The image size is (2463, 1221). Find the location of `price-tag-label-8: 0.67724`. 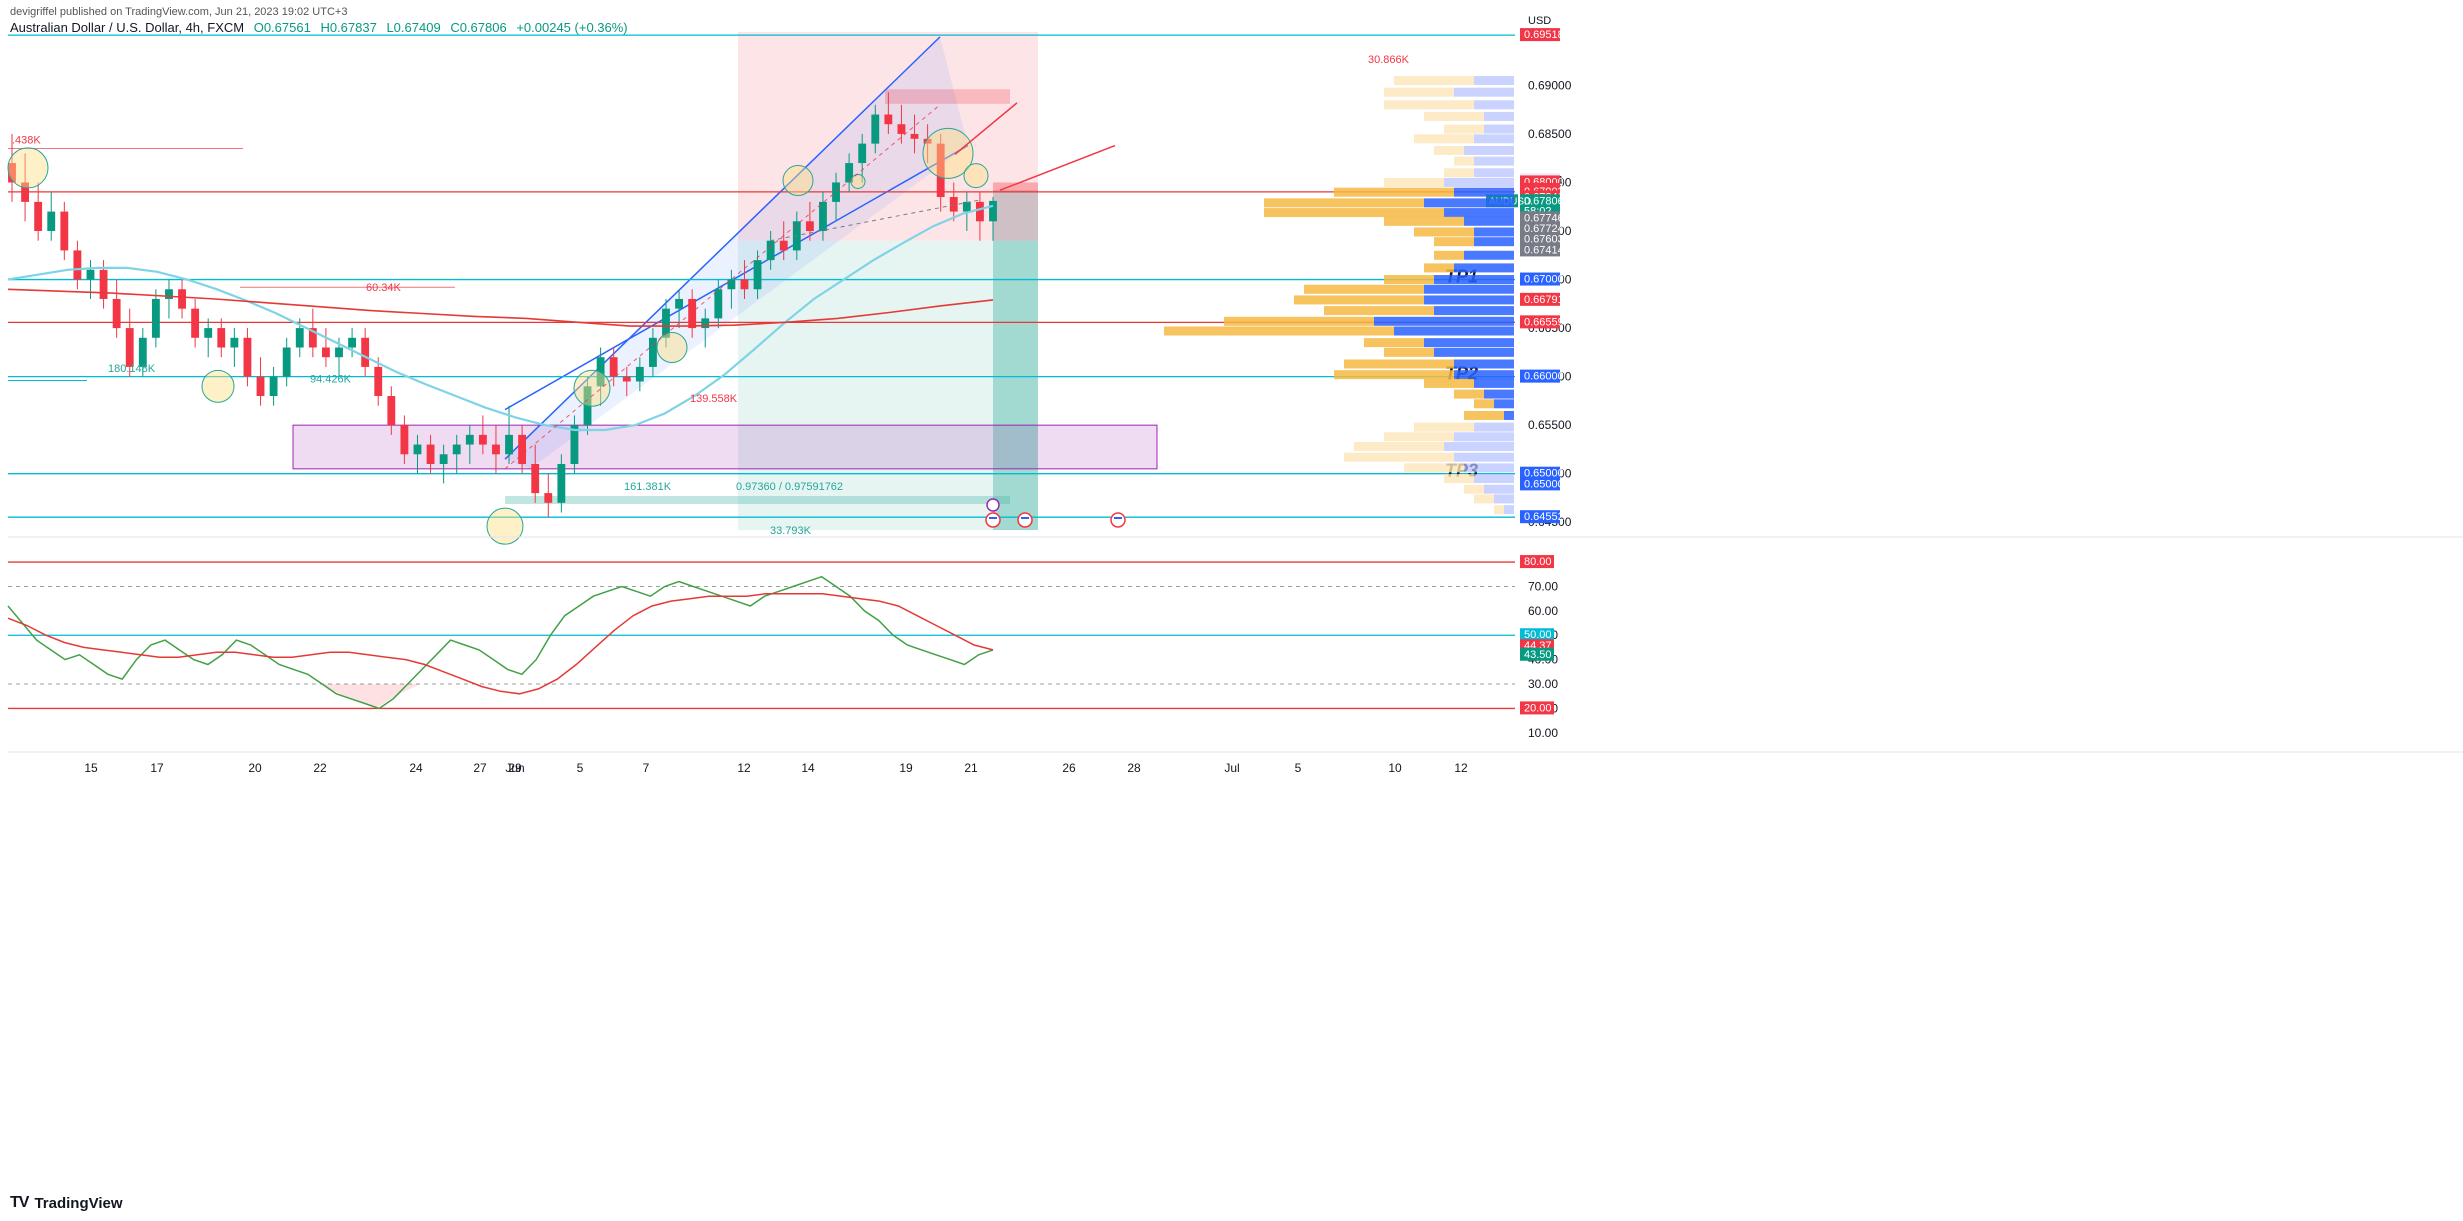

price-tag-label-8: 0.67724 is located at coordinates (1544, 229).